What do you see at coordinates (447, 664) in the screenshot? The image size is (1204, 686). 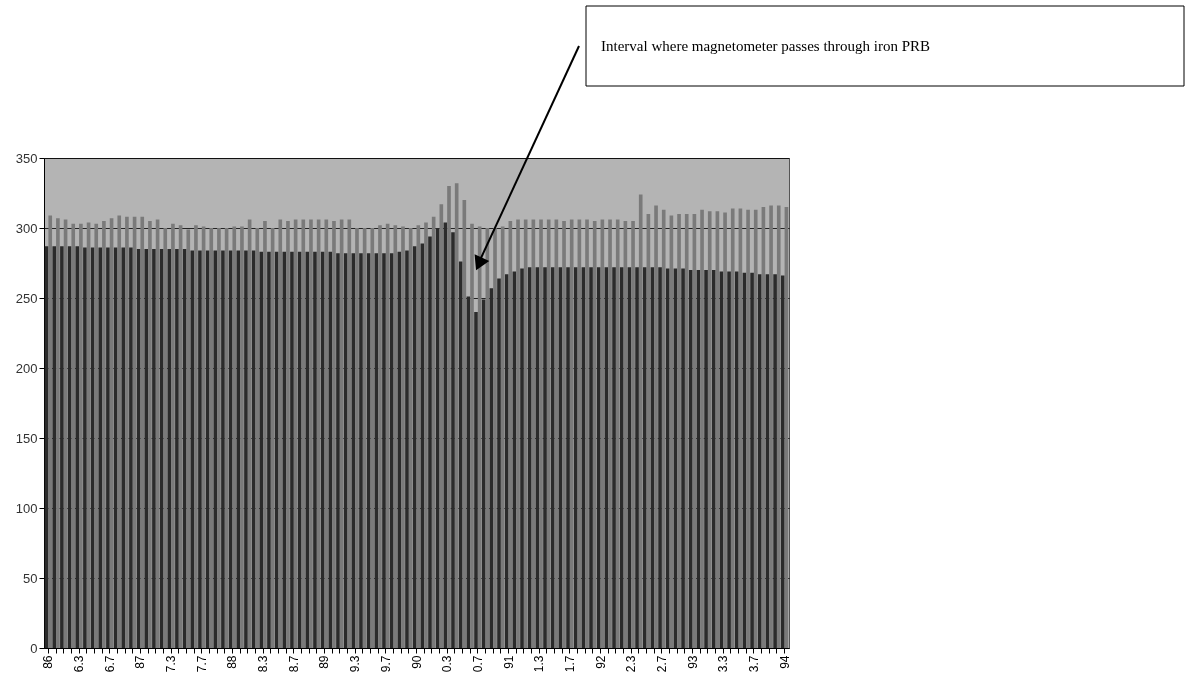 I see `x-tick-label: 0.3` at bounding box center [447, 664].